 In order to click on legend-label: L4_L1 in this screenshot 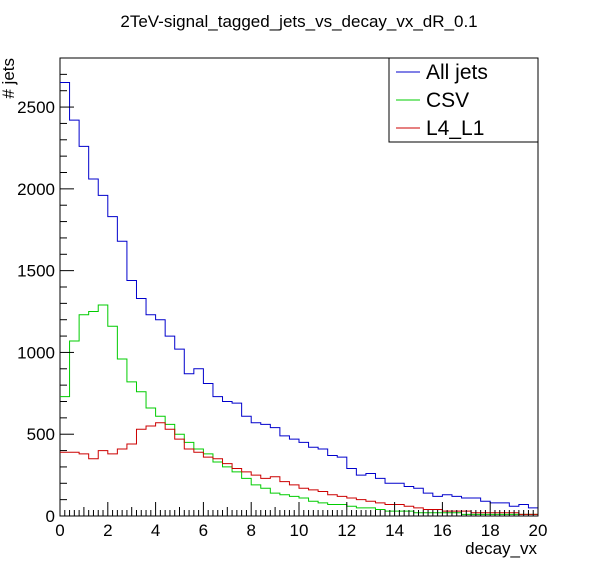, I will do `click(455, 128)`.